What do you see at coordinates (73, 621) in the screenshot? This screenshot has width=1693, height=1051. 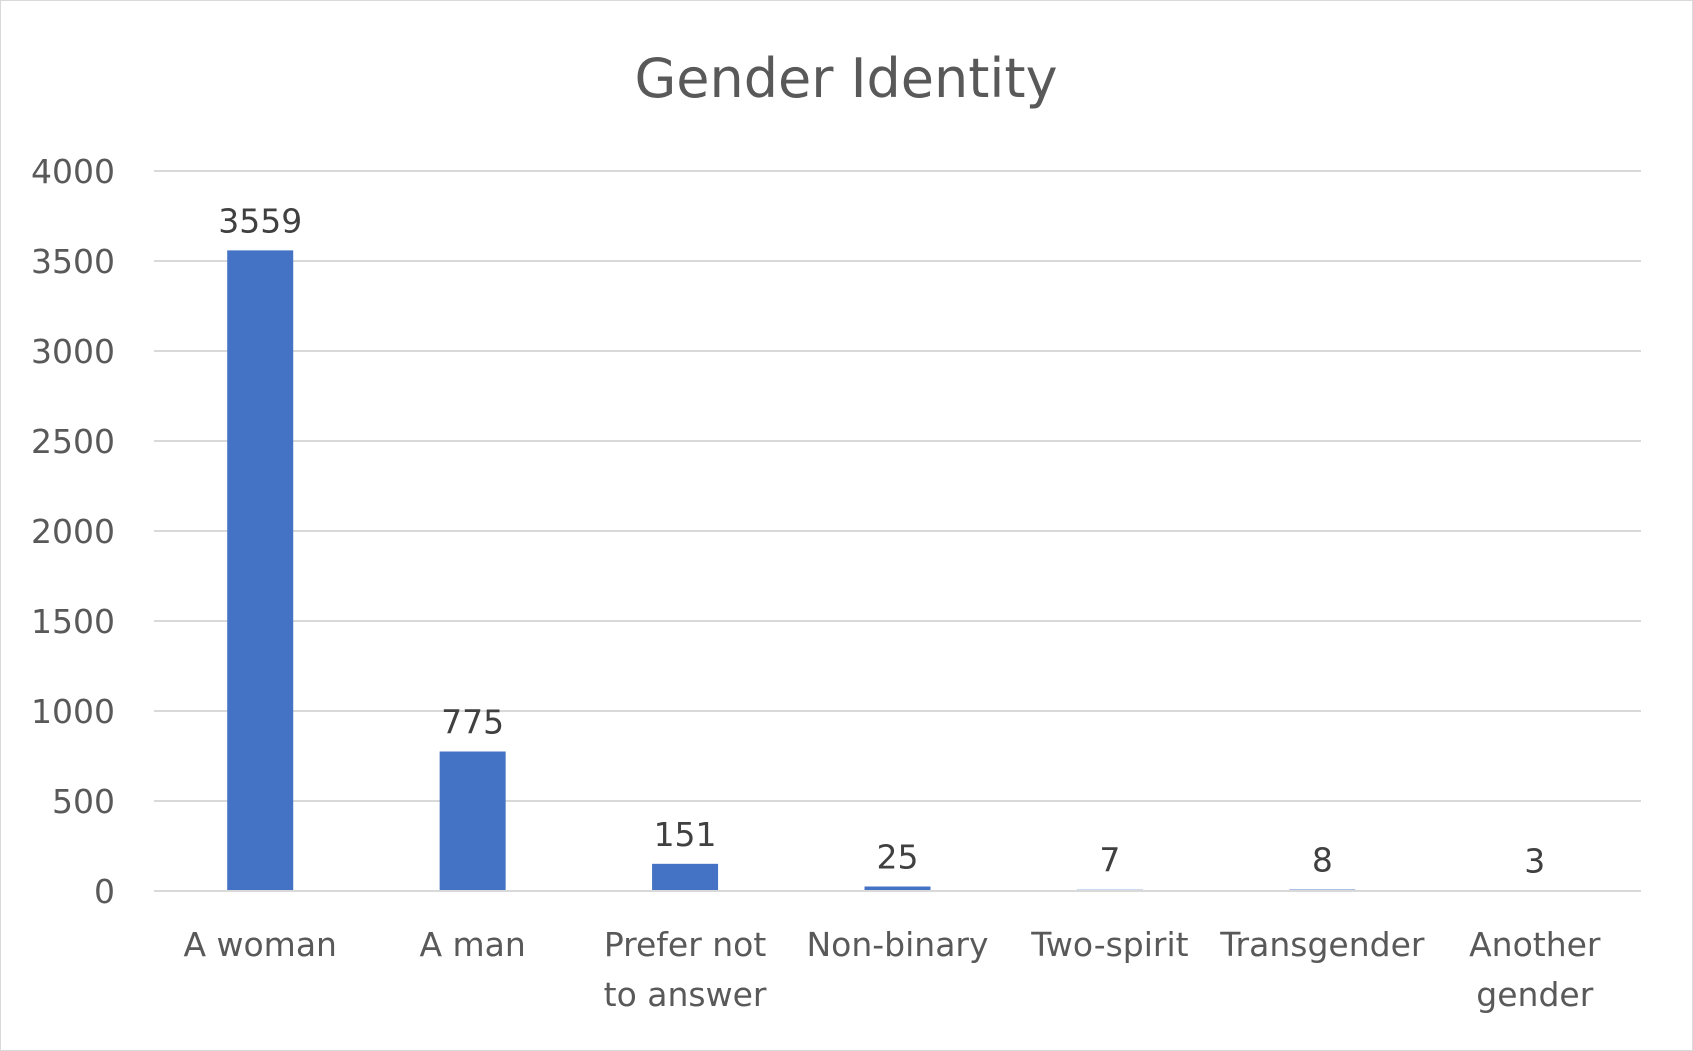 I see `y-tick-label: 1500` at bounding box center [73, 621].